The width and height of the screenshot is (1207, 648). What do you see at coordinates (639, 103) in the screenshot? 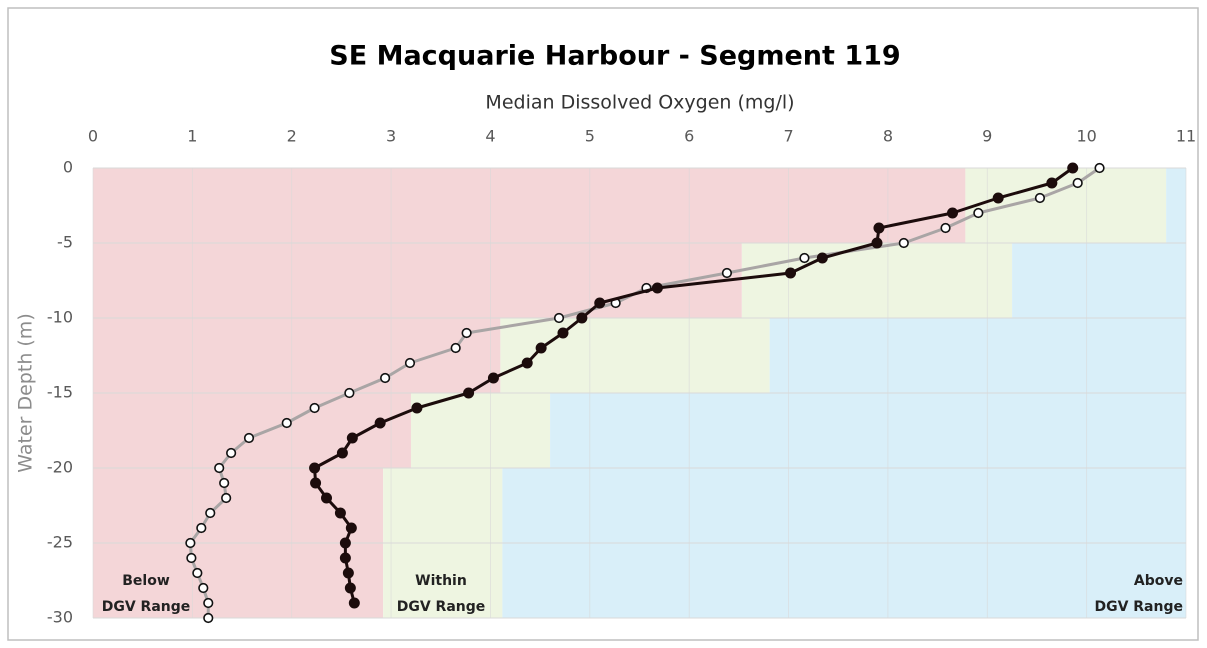
I see `x-axis-label: Median Dissolved Oxygen (mg/l)` at bounding box center [639, 103].